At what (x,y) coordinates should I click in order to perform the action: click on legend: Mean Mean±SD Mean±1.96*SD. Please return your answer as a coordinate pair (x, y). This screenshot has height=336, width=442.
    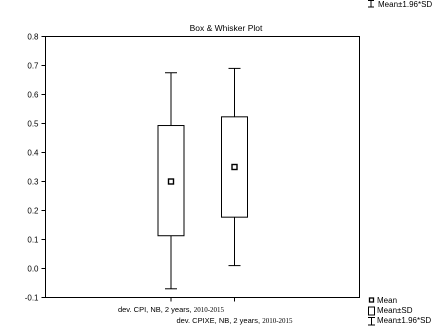
    Looking at the image, I should click on (399, 311).